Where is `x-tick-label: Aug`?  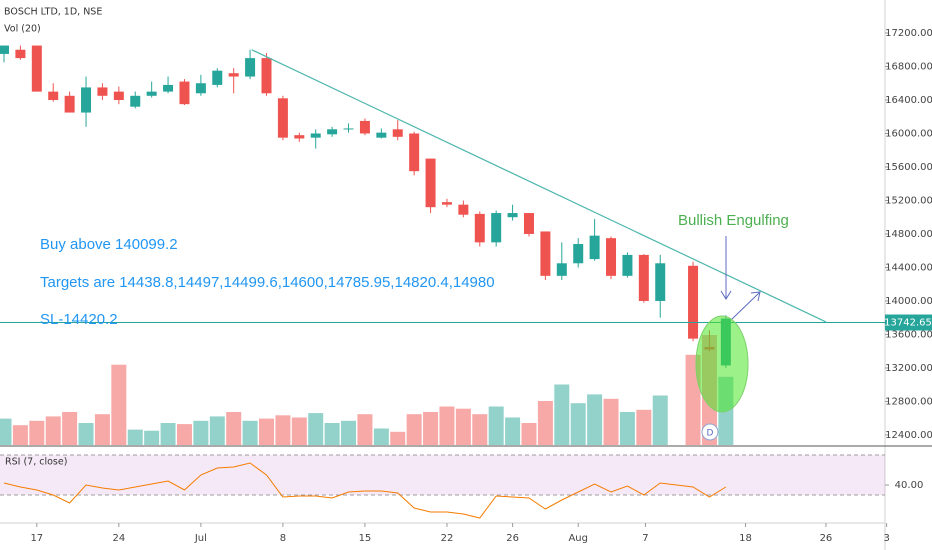 x-tick-label: Aug is located at coordinates (578, 538).